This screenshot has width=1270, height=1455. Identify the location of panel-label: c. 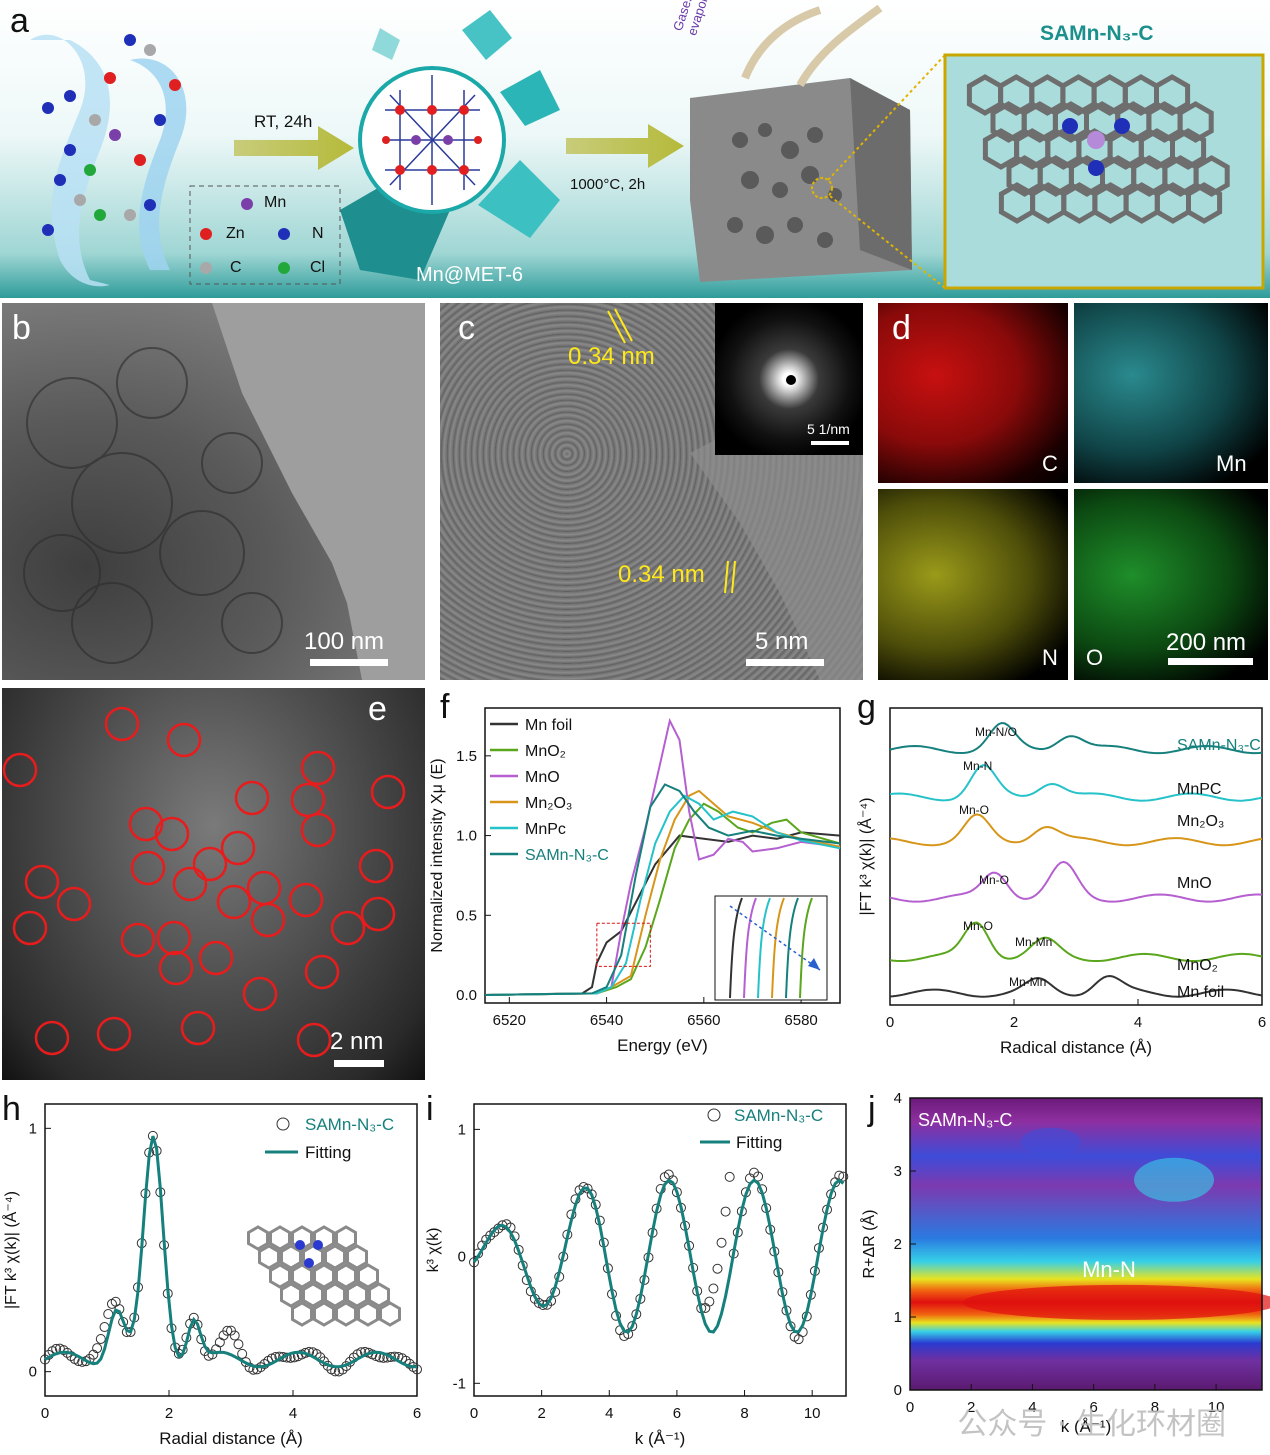
(466, 328).